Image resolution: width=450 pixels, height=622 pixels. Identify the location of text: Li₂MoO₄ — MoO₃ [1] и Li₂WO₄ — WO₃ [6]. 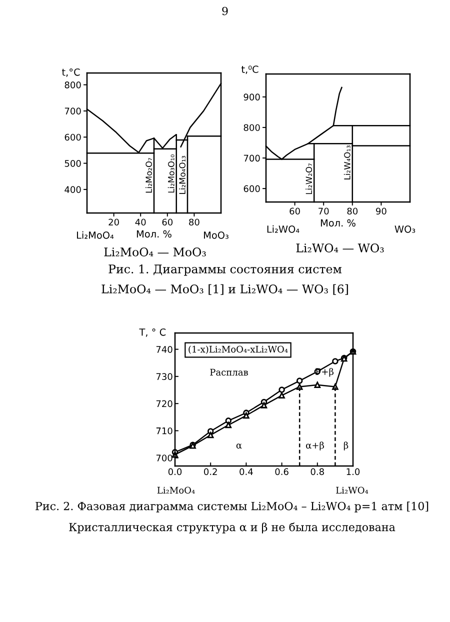
(225, 289).